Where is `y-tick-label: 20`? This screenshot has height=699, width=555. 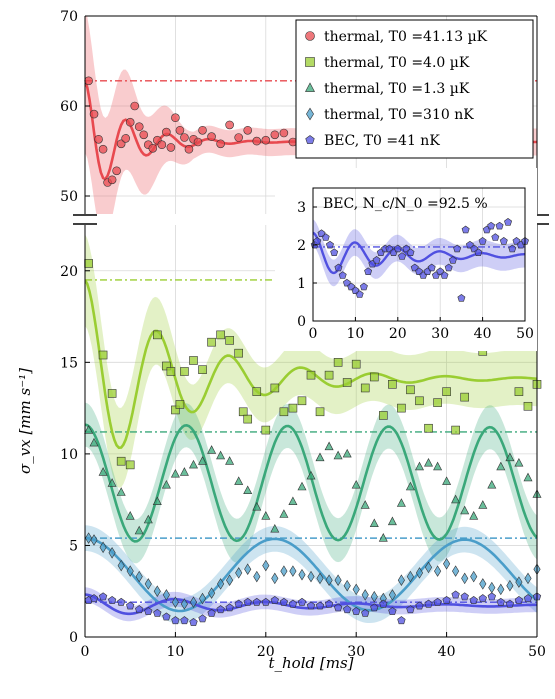 y-tick-label: 20 is located at coordinates (69, 272).